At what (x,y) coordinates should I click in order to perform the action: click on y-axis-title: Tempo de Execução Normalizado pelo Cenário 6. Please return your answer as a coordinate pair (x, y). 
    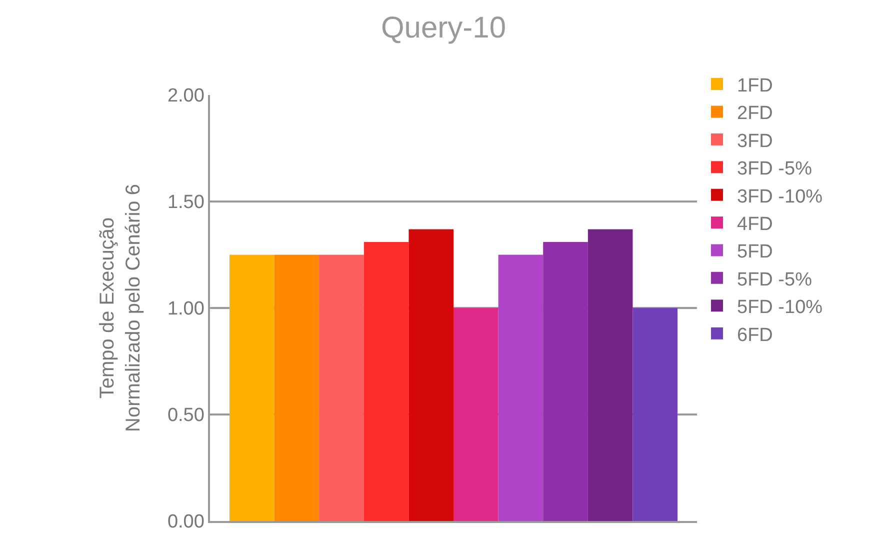
    Looking at the image, I should click on (120, 308).